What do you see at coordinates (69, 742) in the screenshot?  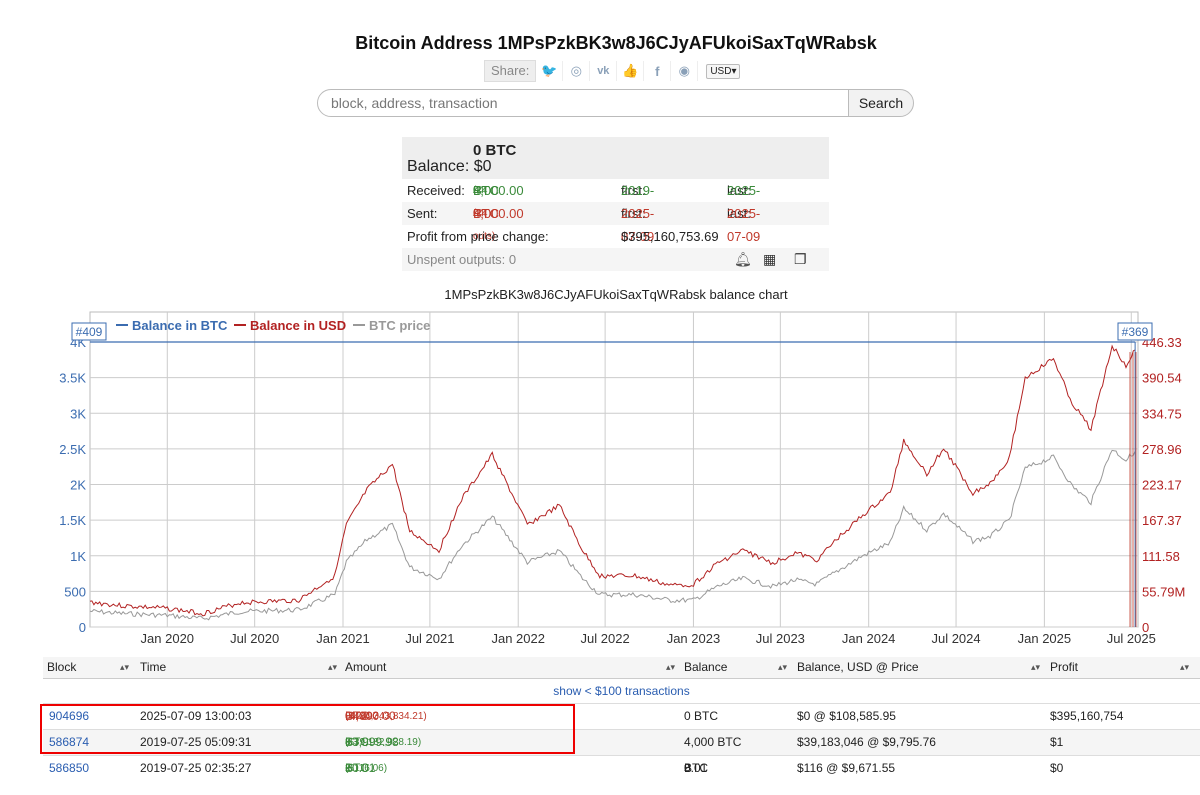 I see `block-link: 586874` at bounding box center [69, 742].